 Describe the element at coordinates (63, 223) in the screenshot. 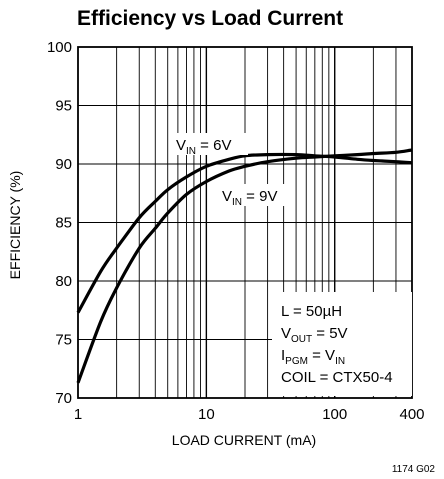

I see `y-tick-label: 85` at that location.